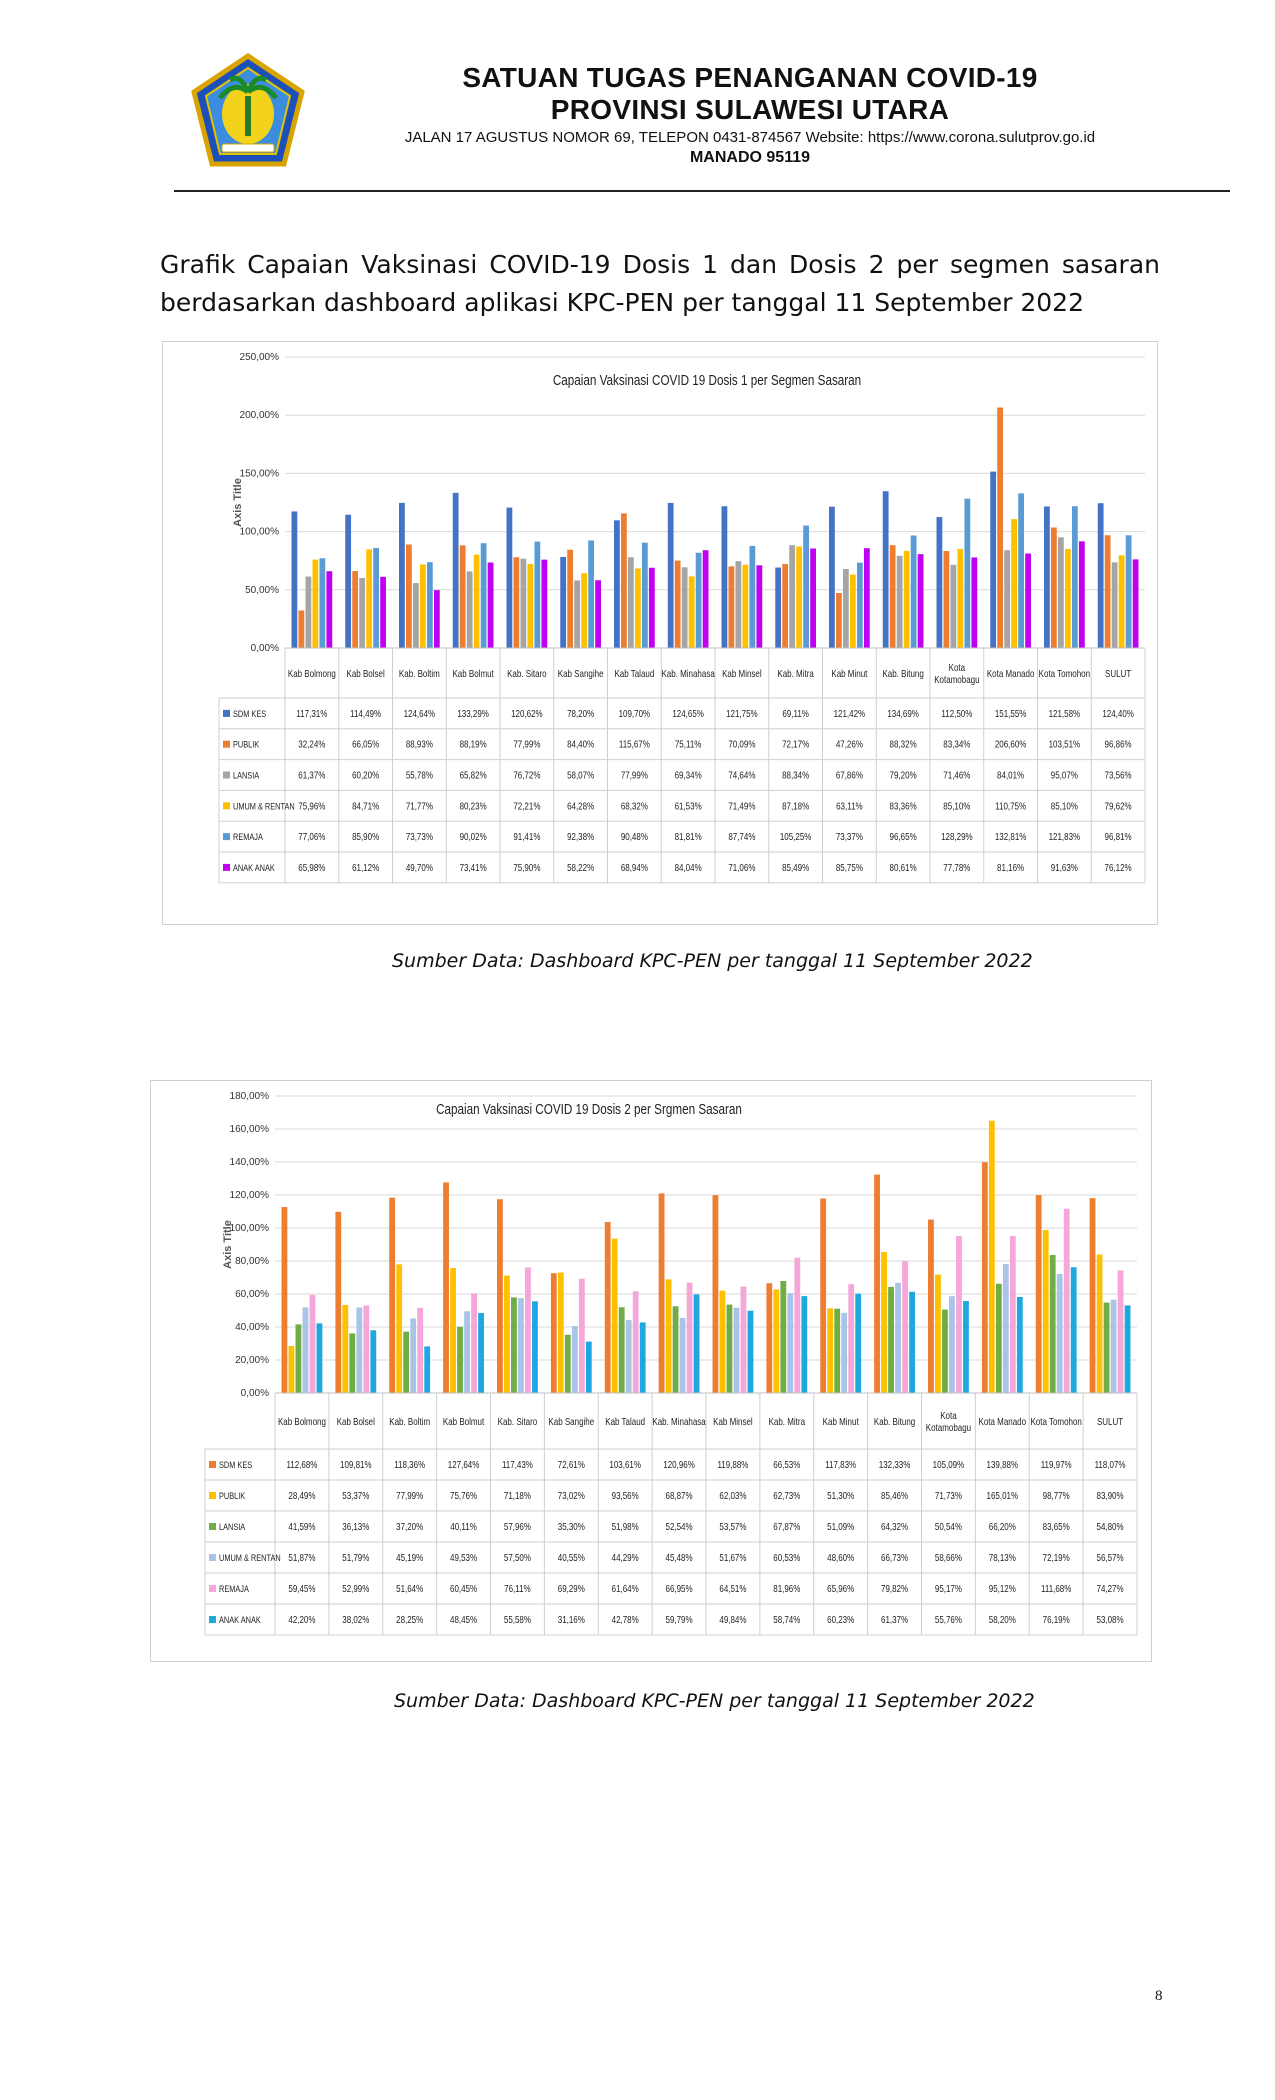  Describe the element at coordinates (571, 1464) in the screenshot. I see `data-table-value: 72,61%` at that location.